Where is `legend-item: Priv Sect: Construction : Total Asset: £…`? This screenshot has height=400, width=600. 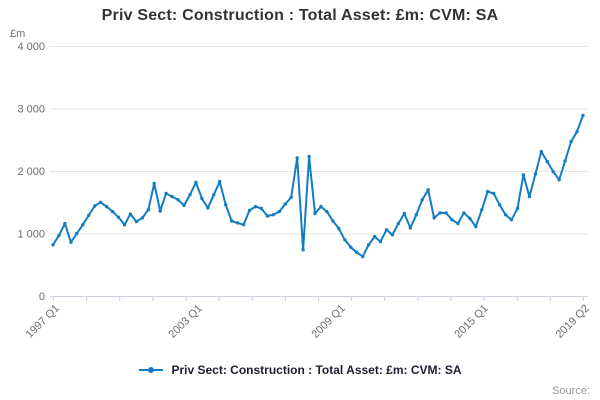
legend-item: Priv Sect: Construction : Total Asset: £… is located at coordinates (300, 370).